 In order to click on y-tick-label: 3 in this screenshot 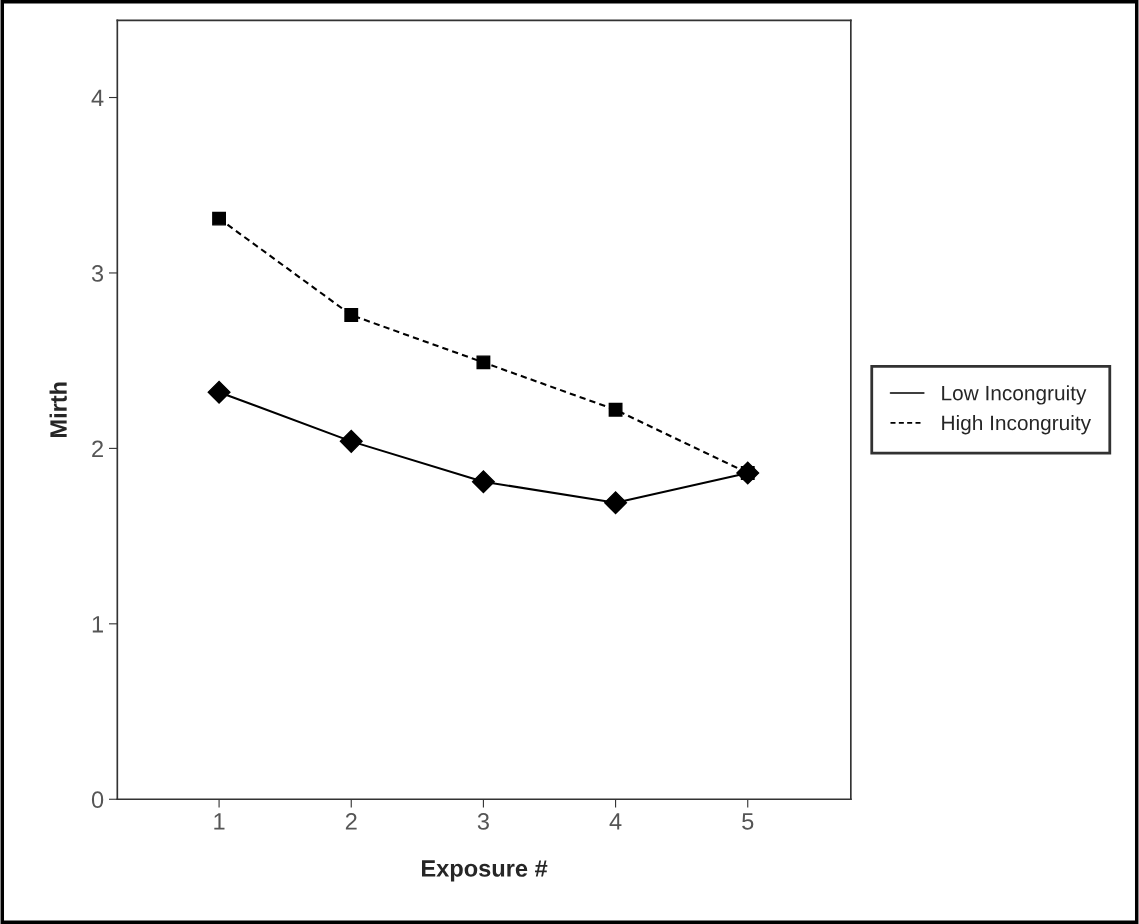, I will do `click(97, 273)`.